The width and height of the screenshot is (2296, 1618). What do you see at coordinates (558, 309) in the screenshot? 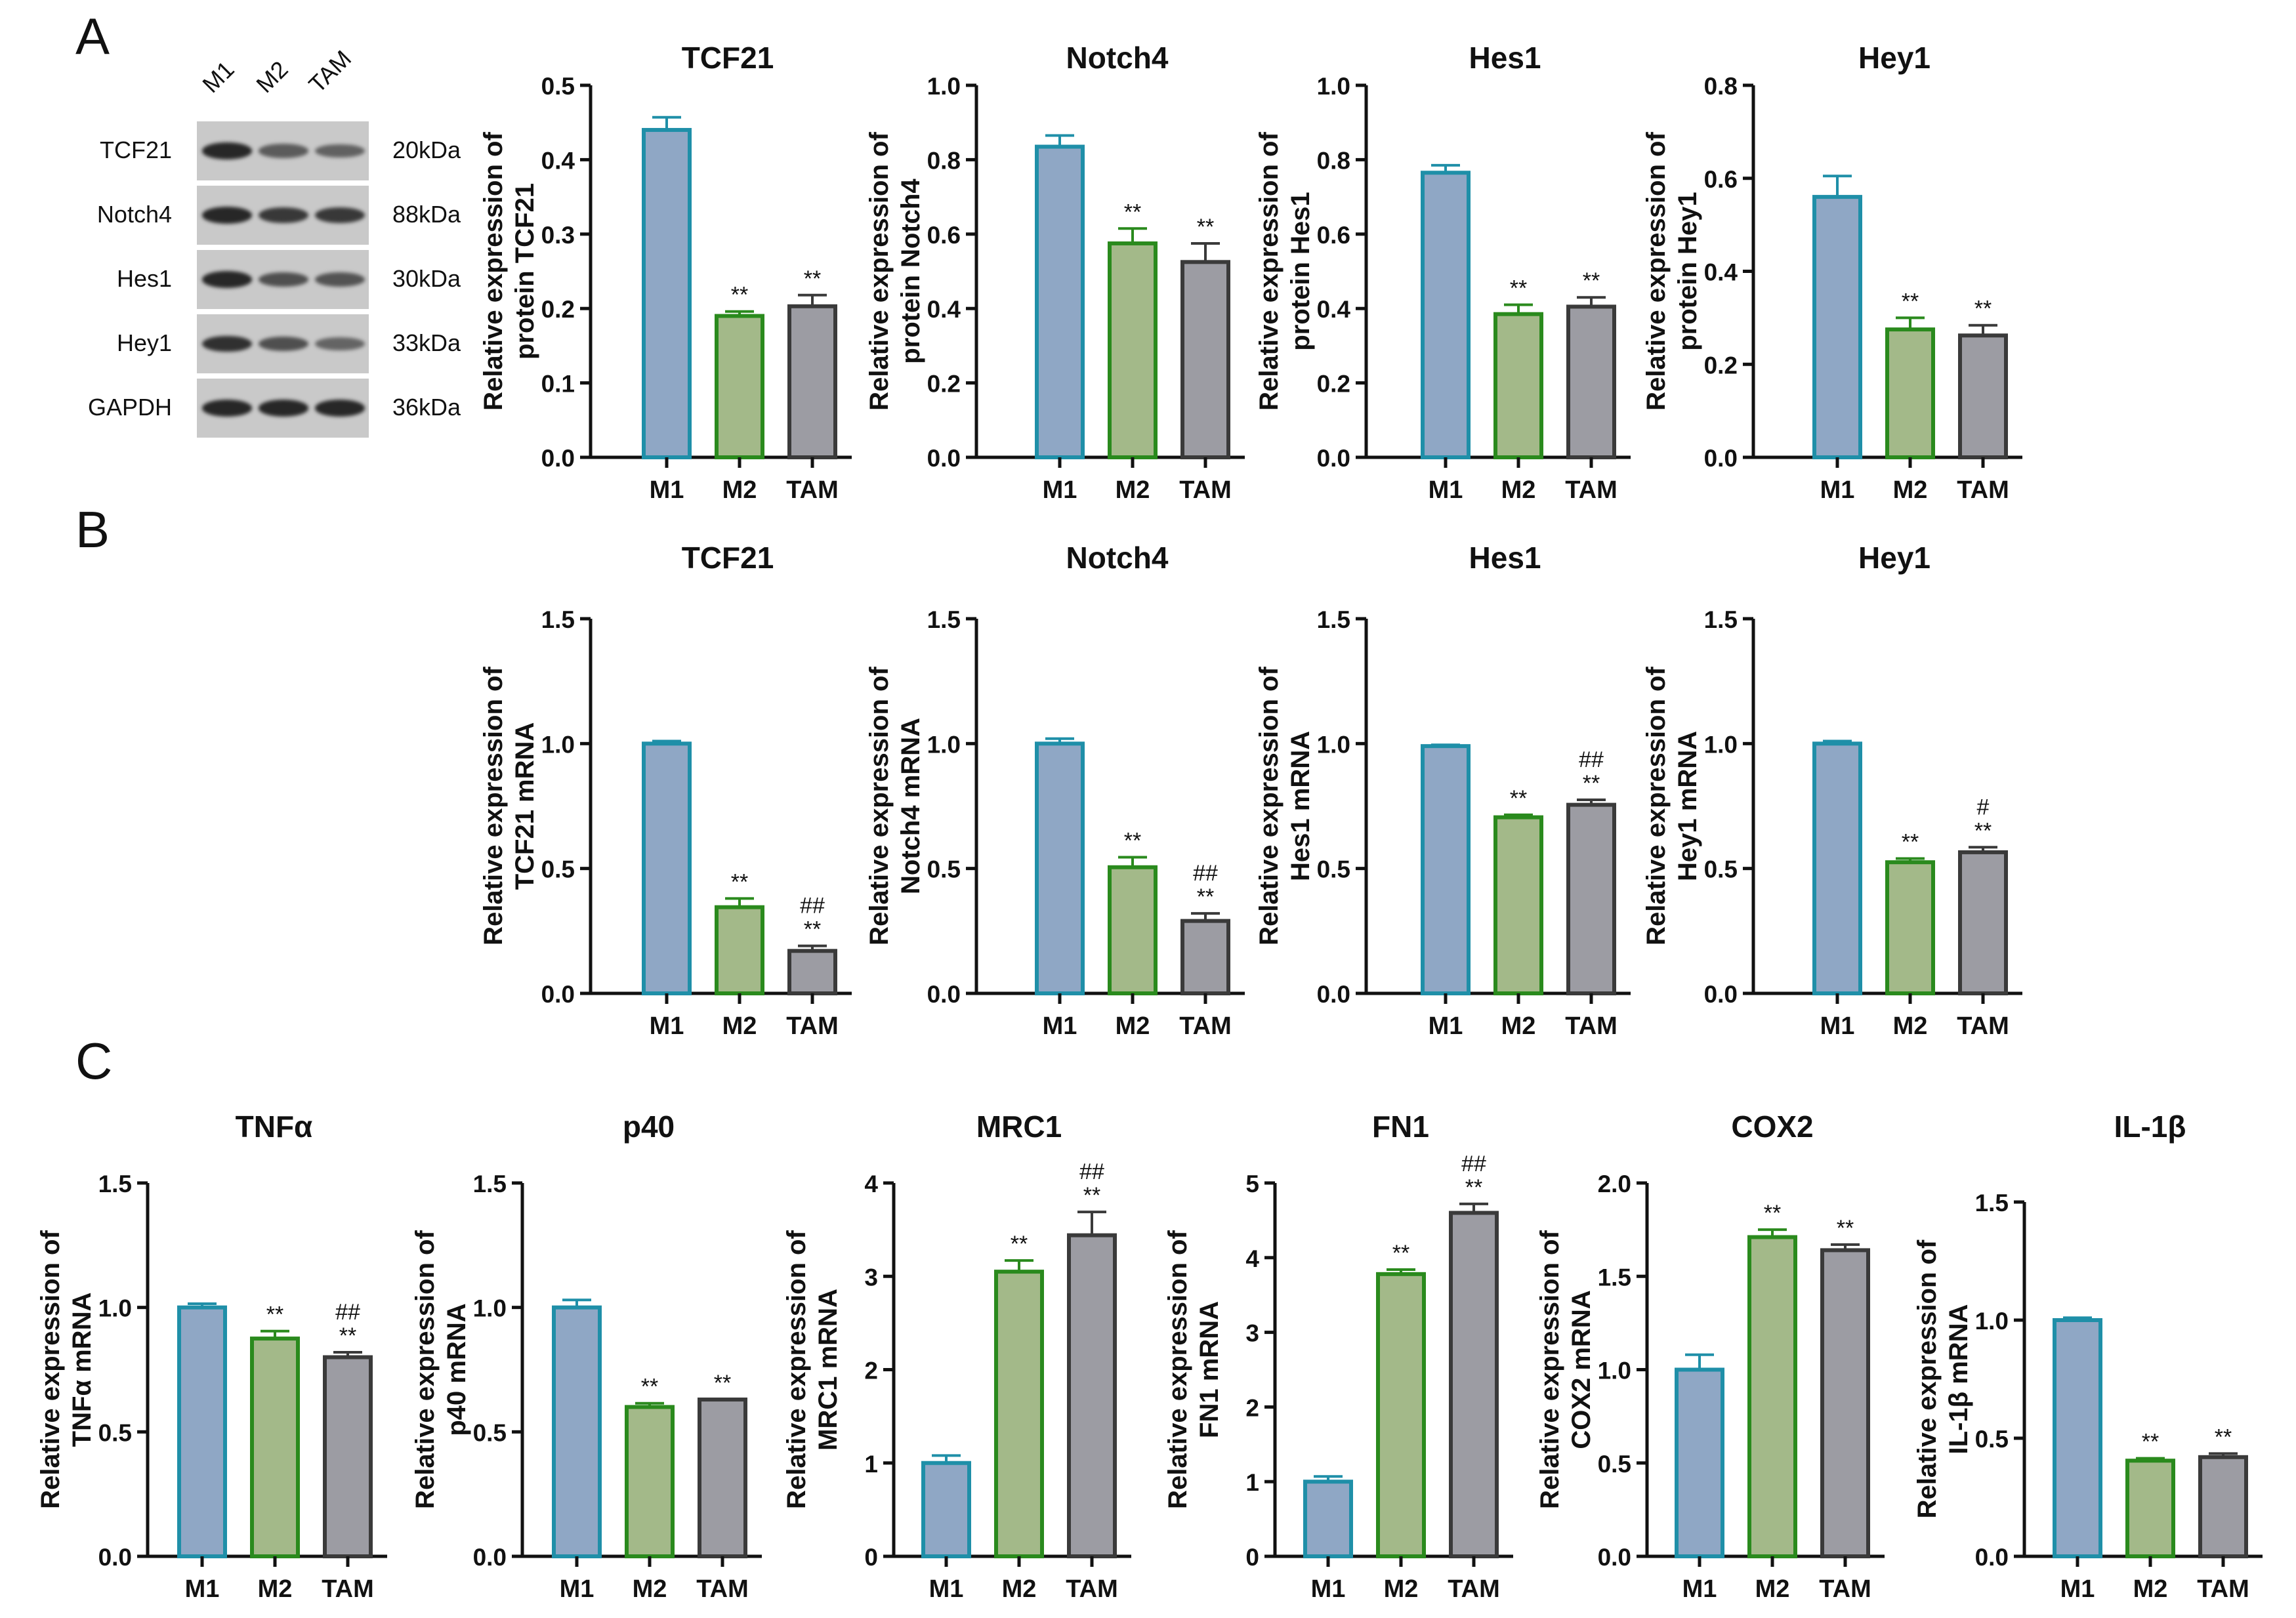
I see `y-tick-label: 0.2` at bounding box center [558, 309].